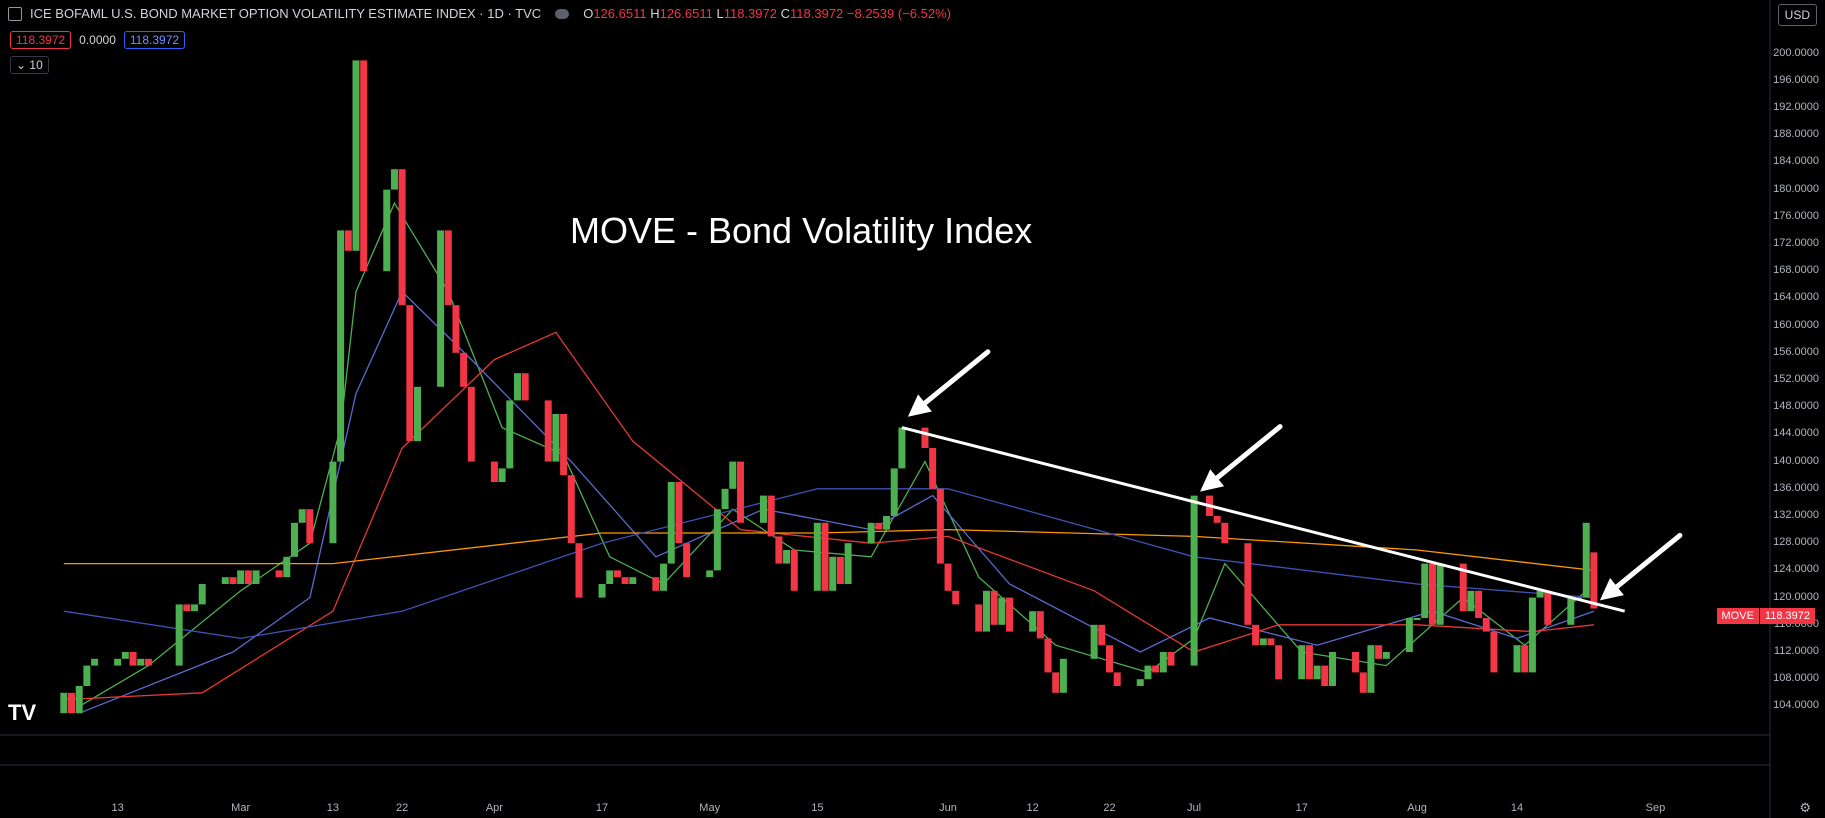  Describe the element at coordinates (1805, 807) in the screenshot. I see `gear-icon: ⚙` at that location.